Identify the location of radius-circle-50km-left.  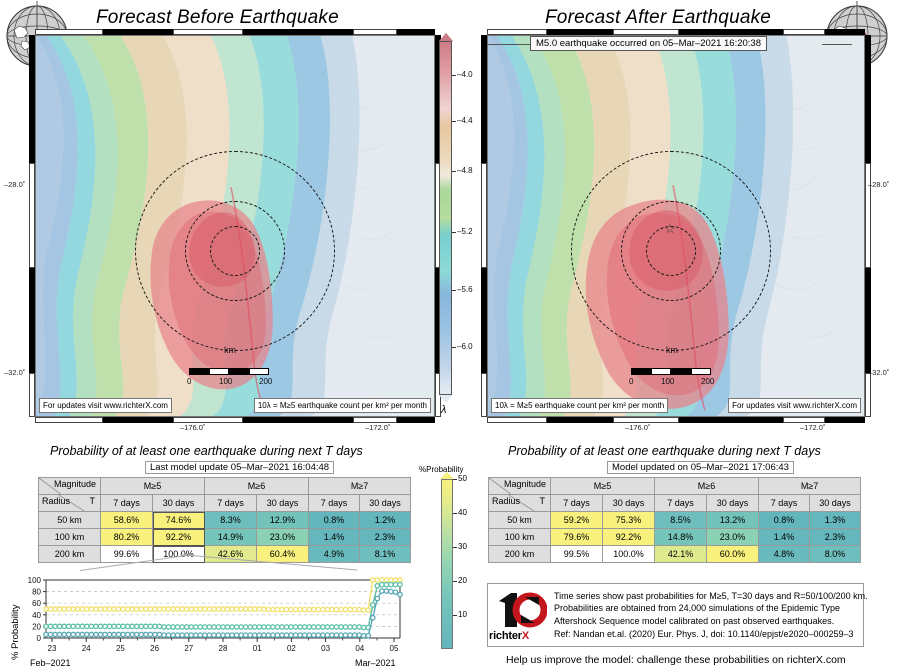
(235, 251).